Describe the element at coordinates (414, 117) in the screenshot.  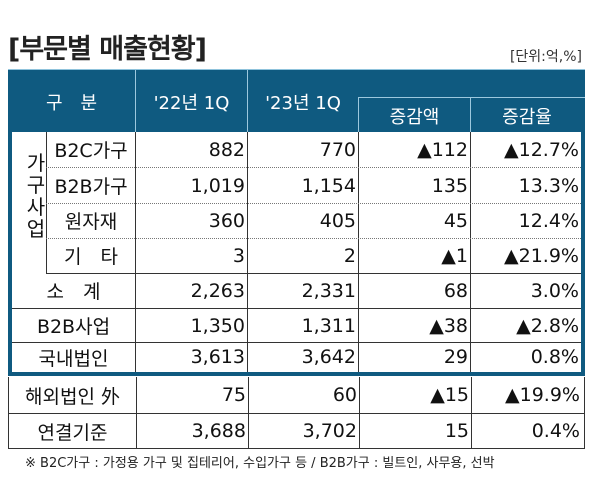
I see `header-change-amount: 증감액` at that location.